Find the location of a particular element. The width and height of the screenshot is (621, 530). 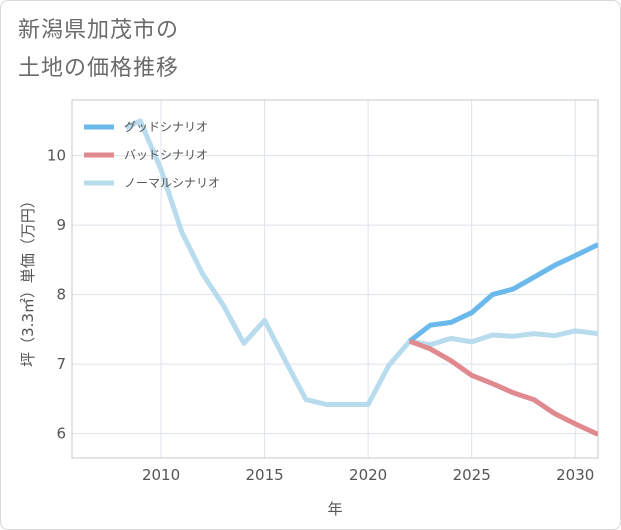

y-tick-label: 9 is located at coordinates (61, 225).